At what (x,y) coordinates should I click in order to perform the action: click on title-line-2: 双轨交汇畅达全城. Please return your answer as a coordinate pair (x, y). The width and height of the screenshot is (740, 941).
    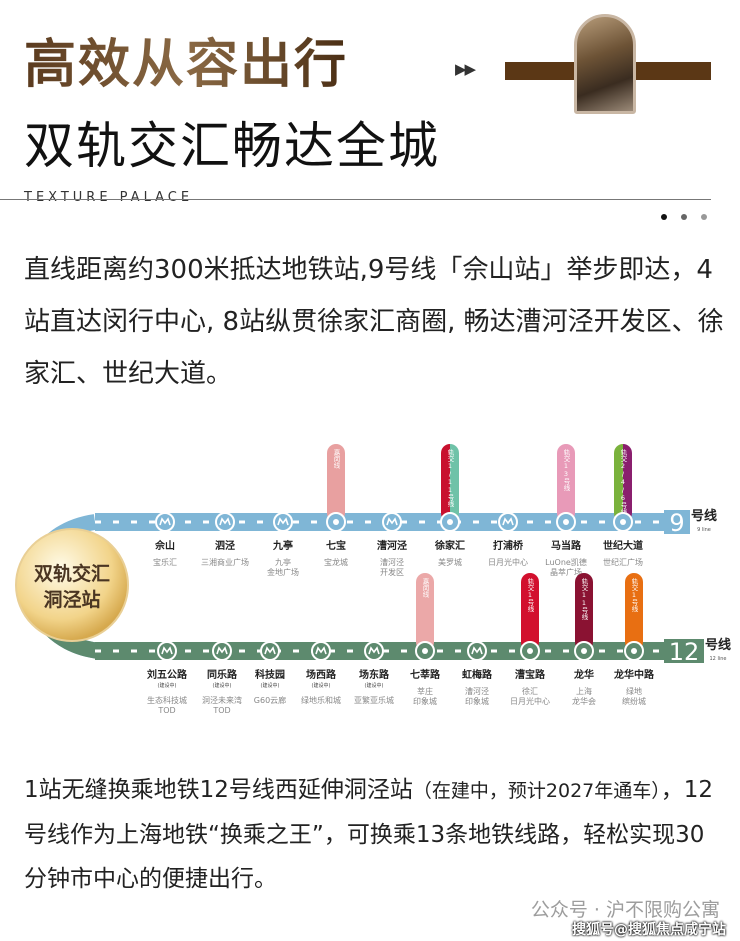
    Looking at the image, I should click on (232, 146).